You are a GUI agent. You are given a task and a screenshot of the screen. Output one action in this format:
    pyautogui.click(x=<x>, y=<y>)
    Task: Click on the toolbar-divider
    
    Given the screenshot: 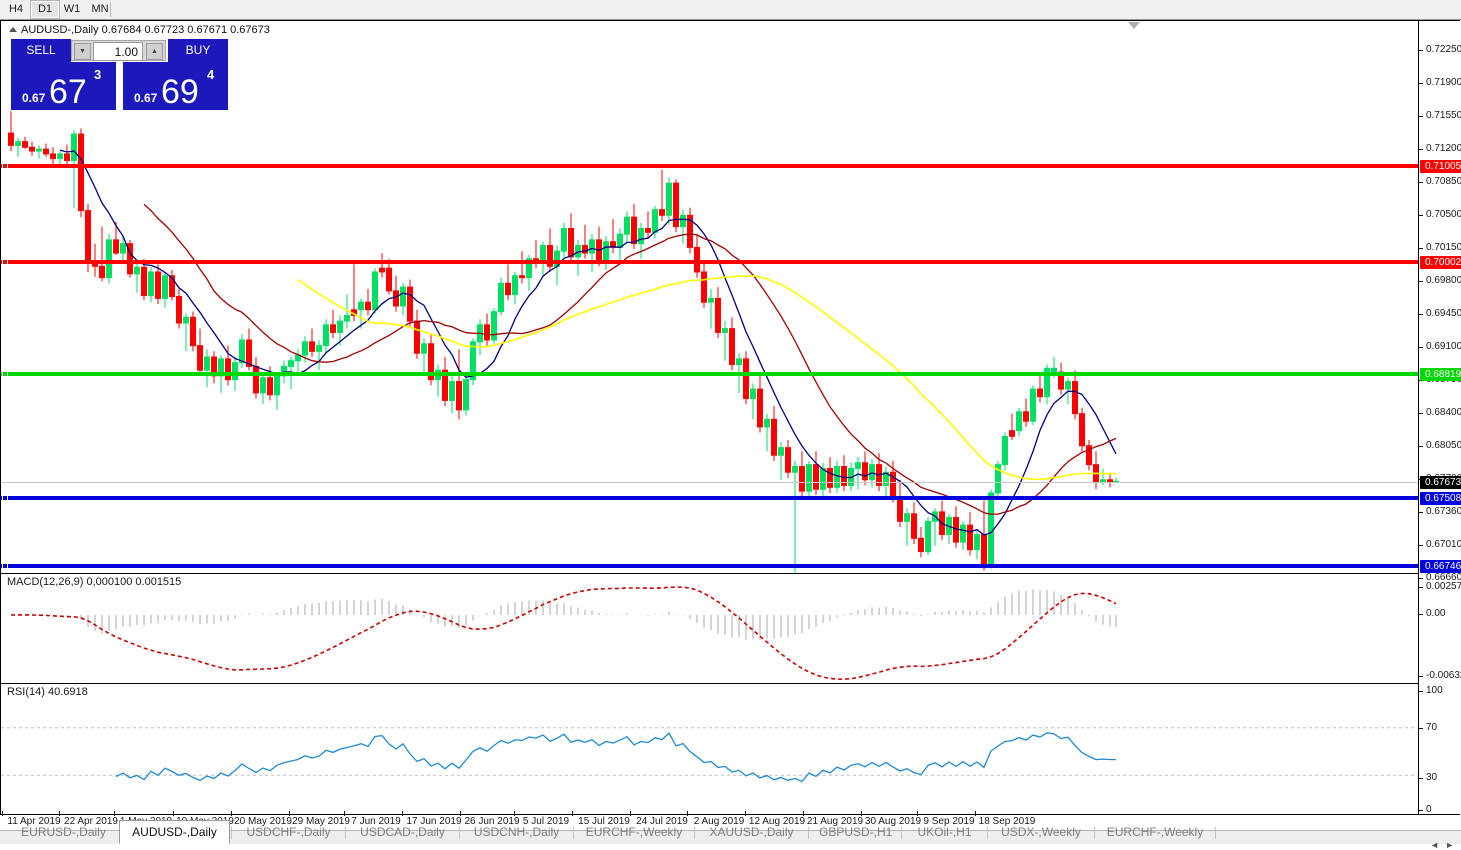 What is the action you would take?
    pyautogui.click(x=110, y=9)
    